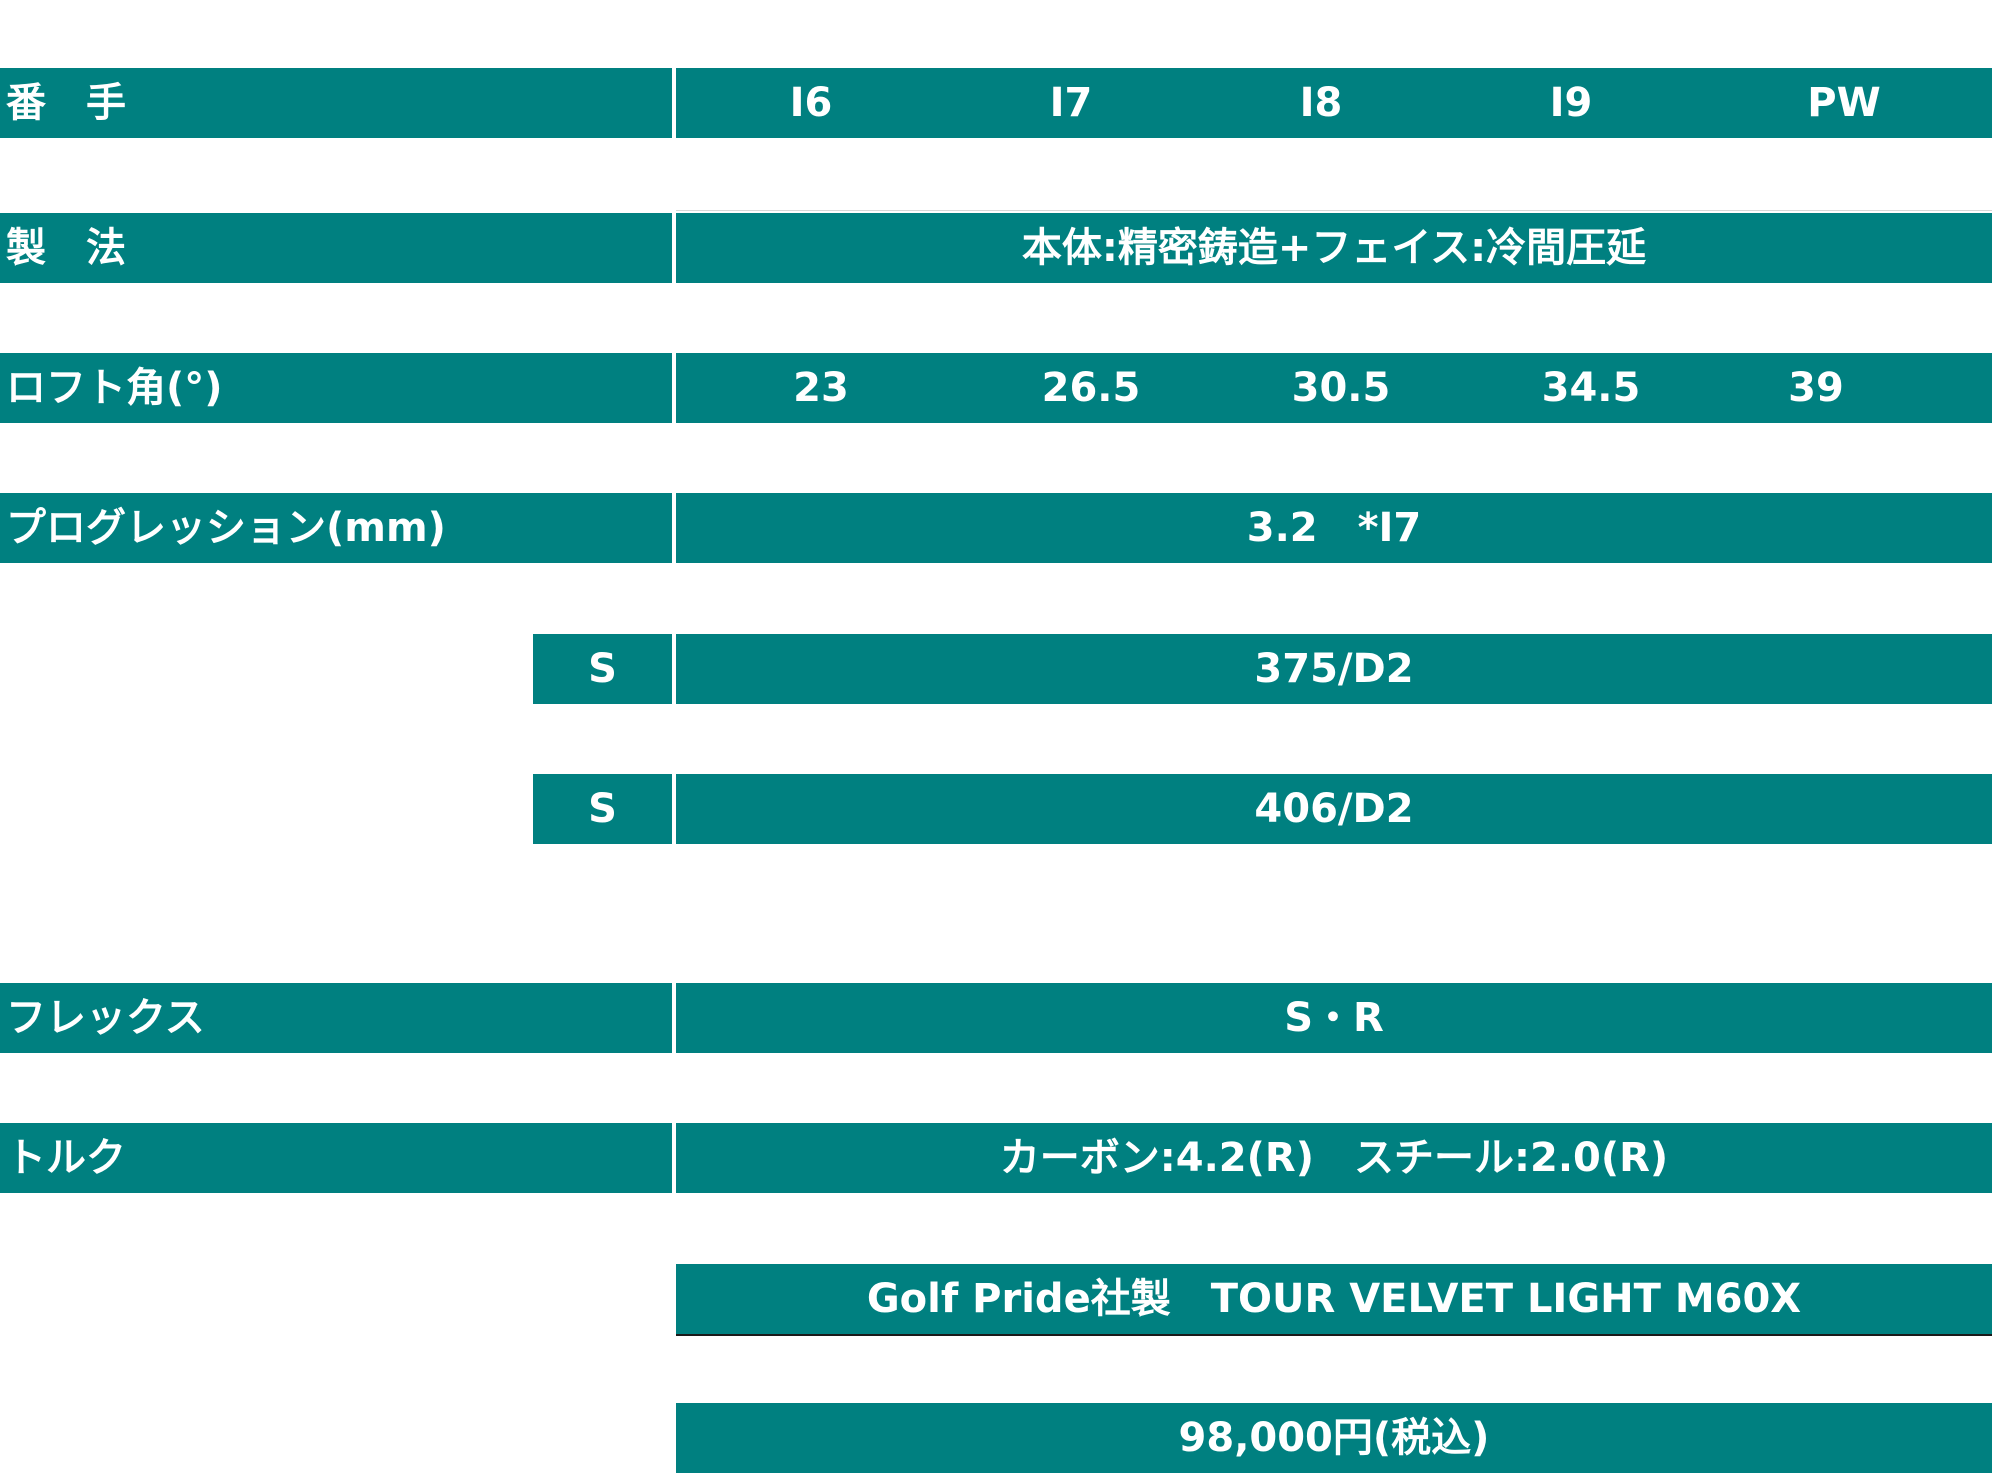 The width and height of the screenshot is (1994, 1474). I want to click on row-value-grip: Golf Pride社製 TOUR VELVET LIGHT M60X, so click(1334, 1300).